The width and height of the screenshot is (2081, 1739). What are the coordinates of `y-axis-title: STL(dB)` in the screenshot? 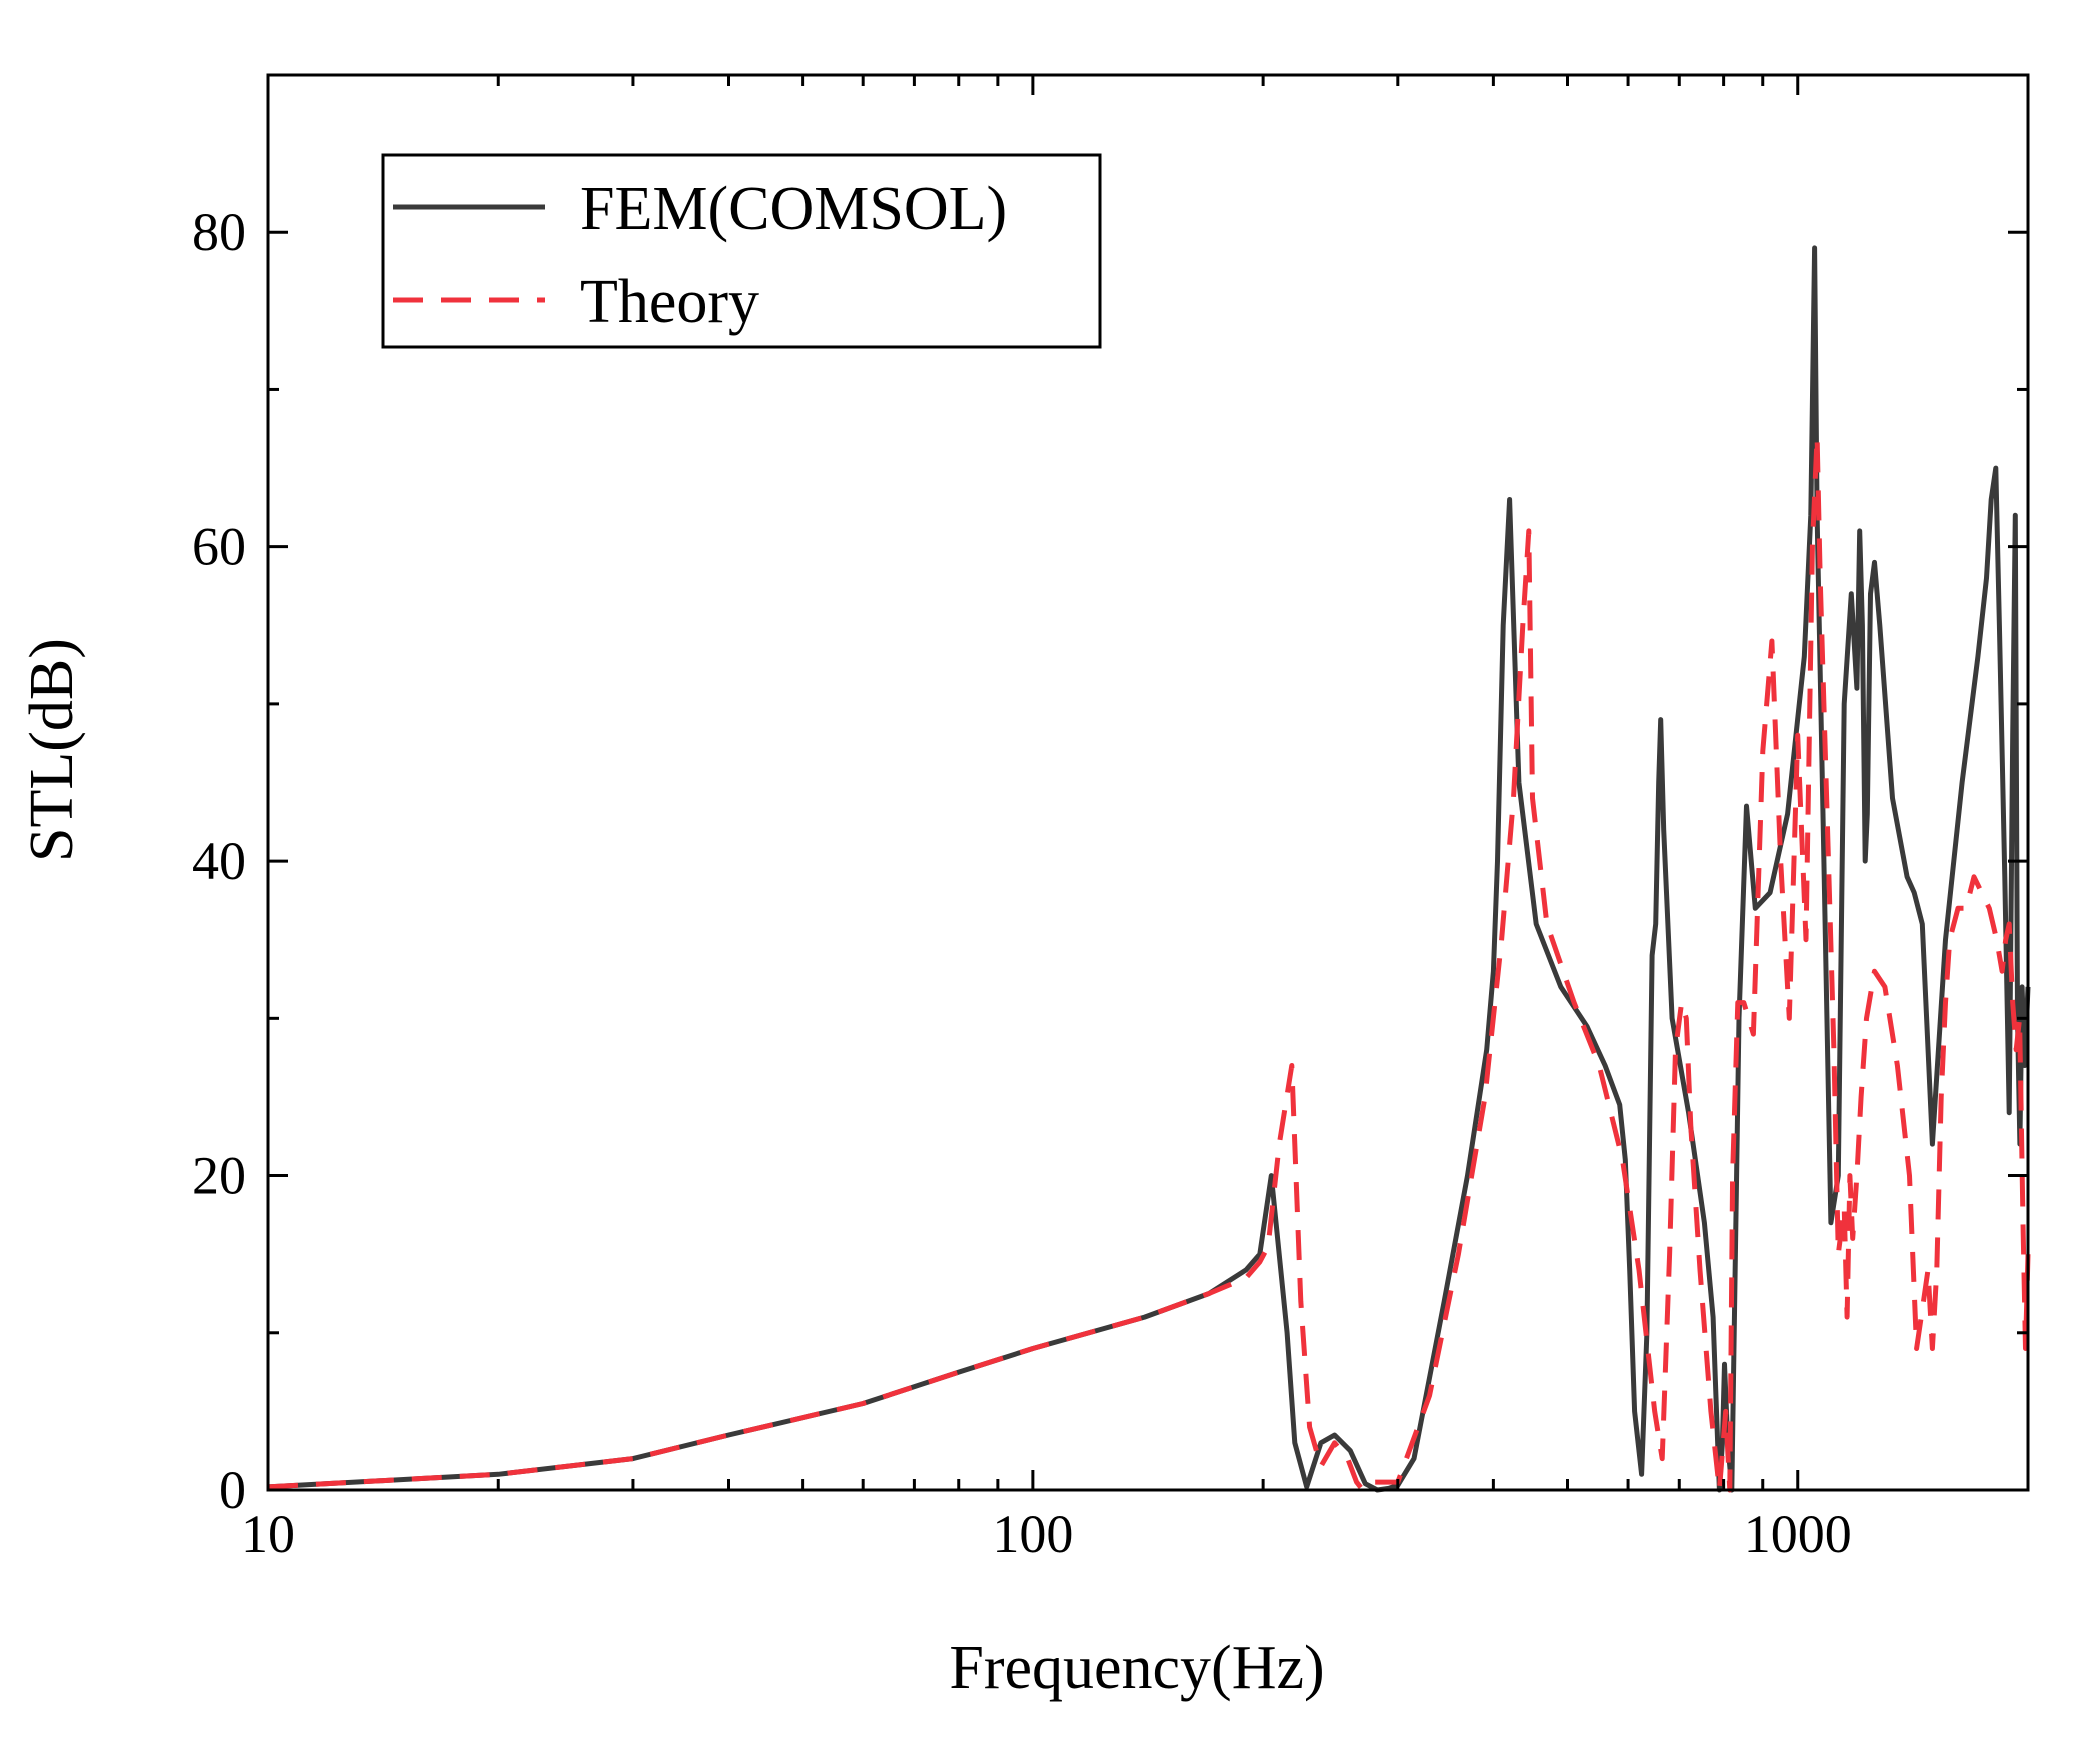 It's located at (52, 750).